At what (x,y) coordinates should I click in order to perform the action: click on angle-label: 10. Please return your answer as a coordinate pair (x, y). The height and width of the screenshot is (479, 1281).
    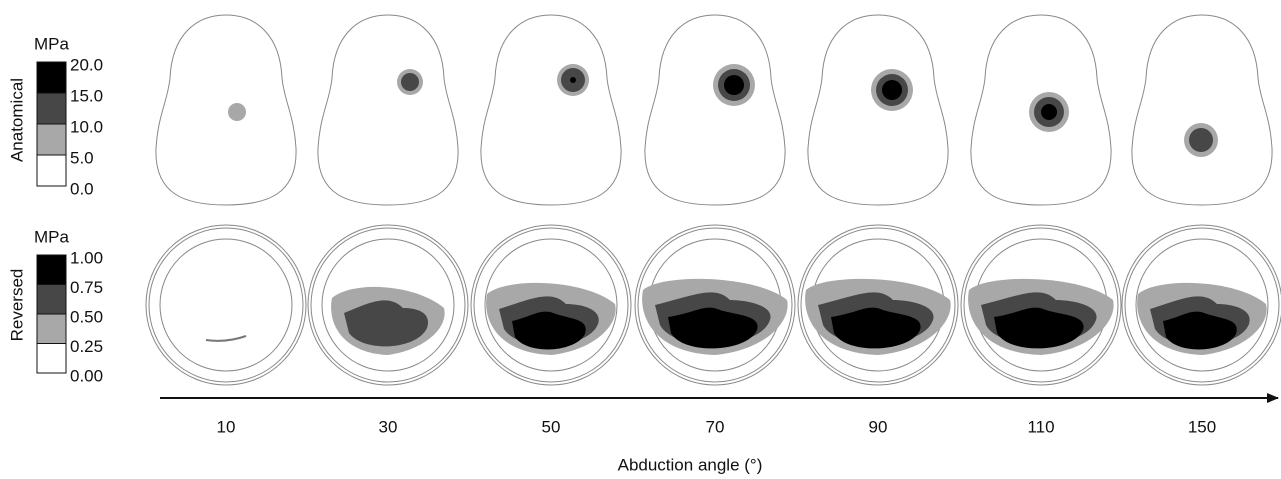
    Looking at the image, I should click on (226, 426).